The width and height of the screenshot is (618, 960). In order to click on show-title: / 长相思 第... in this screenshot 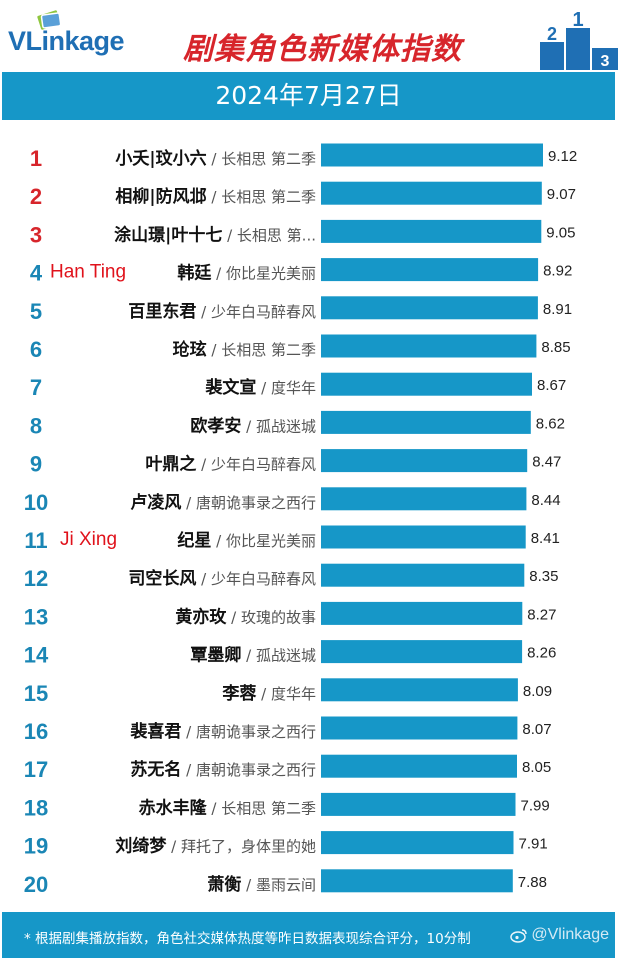, I will do `click(269, 235)`.